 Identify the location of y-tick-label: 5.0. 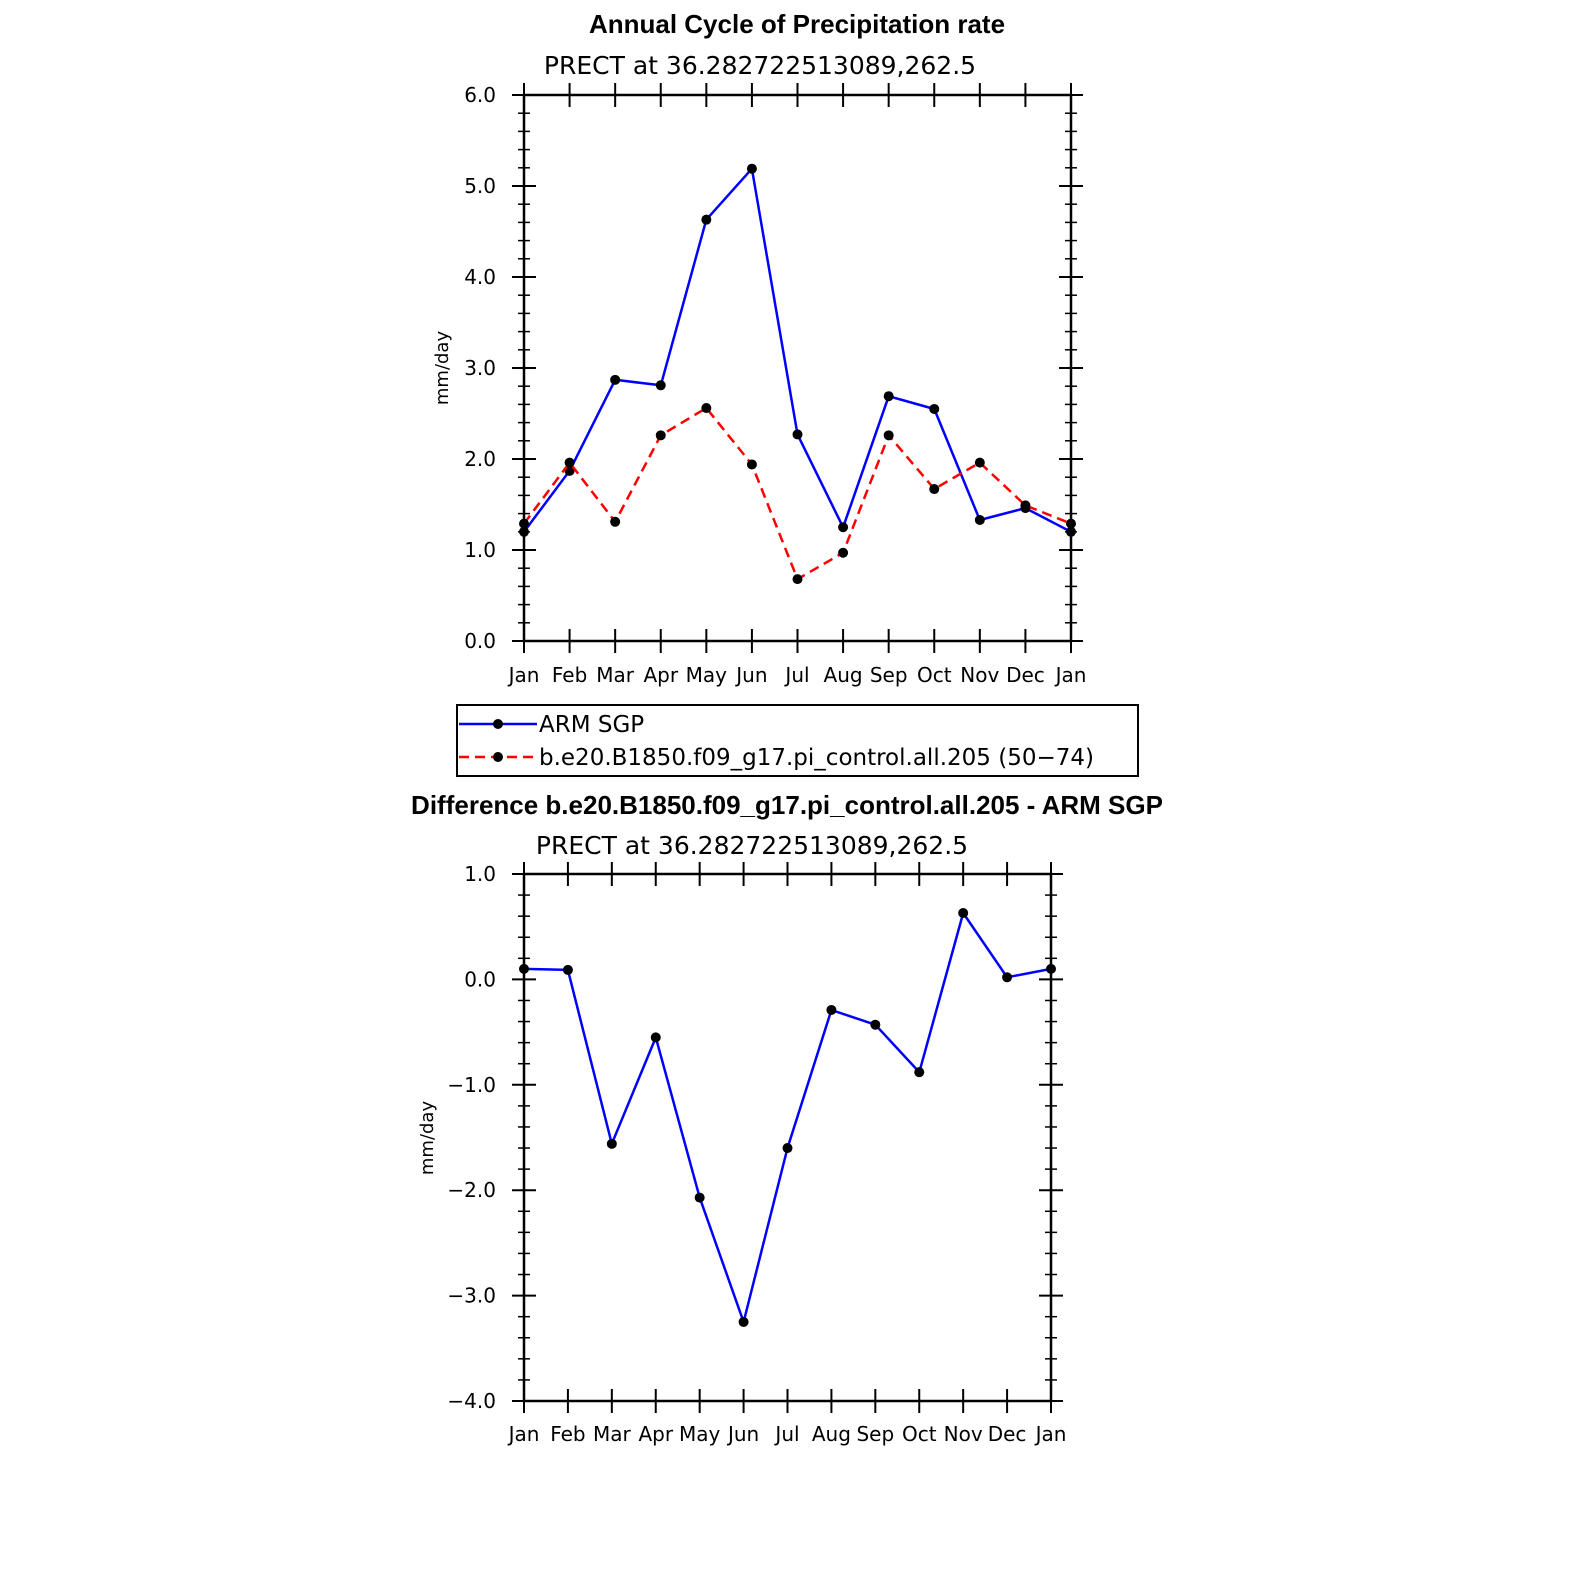
(480, 186).